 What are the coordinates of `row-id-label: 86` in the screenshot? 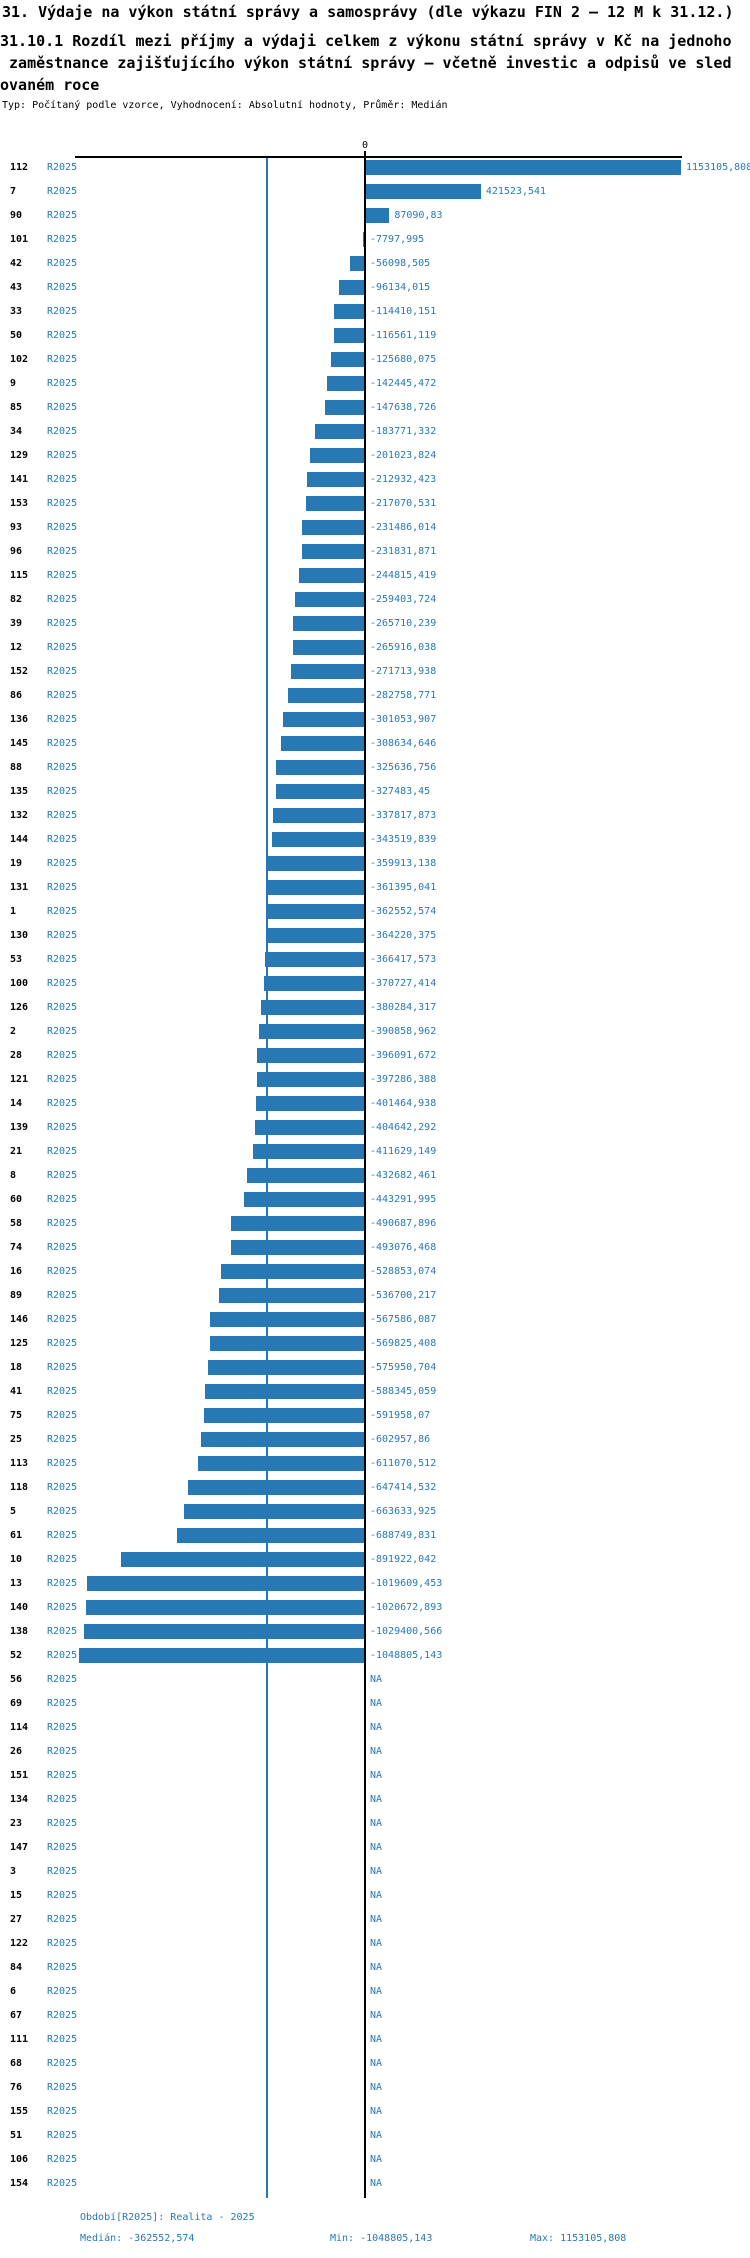 It's located at (16, 695).